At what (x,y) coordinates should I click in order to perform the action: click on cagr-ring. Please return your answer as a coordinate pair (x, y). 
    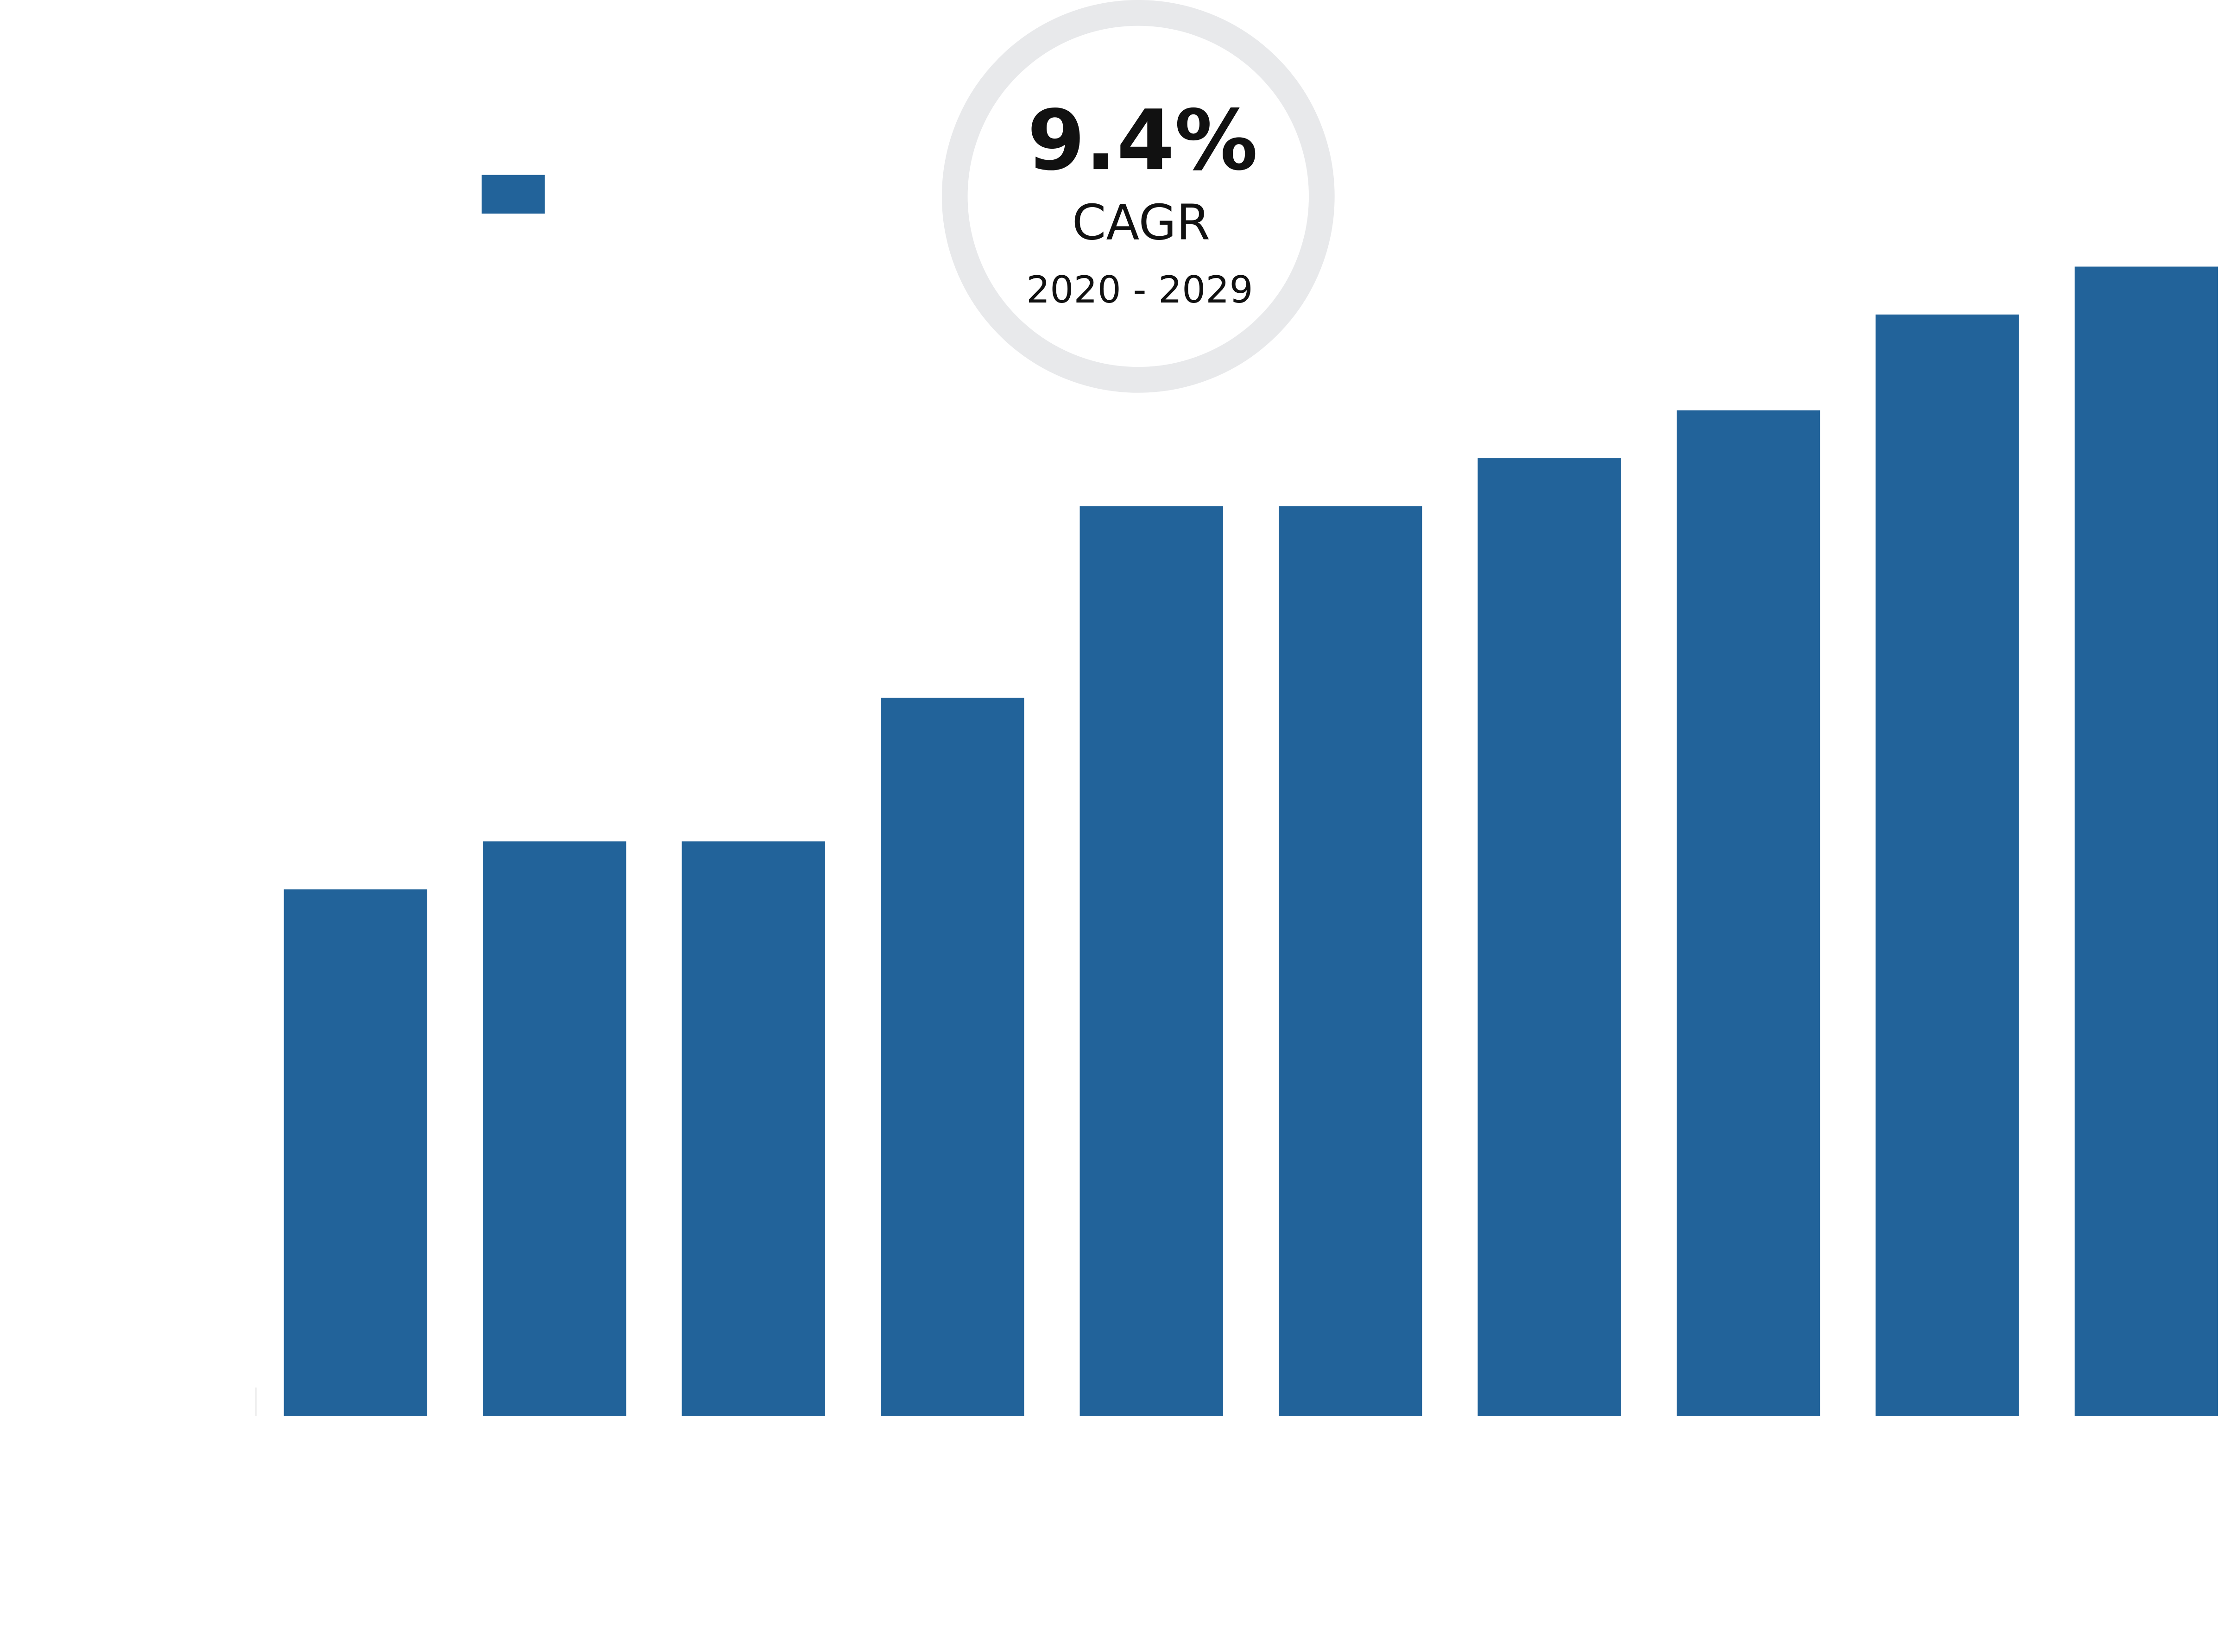
    Looking at the image, I should click on (1138, 197).